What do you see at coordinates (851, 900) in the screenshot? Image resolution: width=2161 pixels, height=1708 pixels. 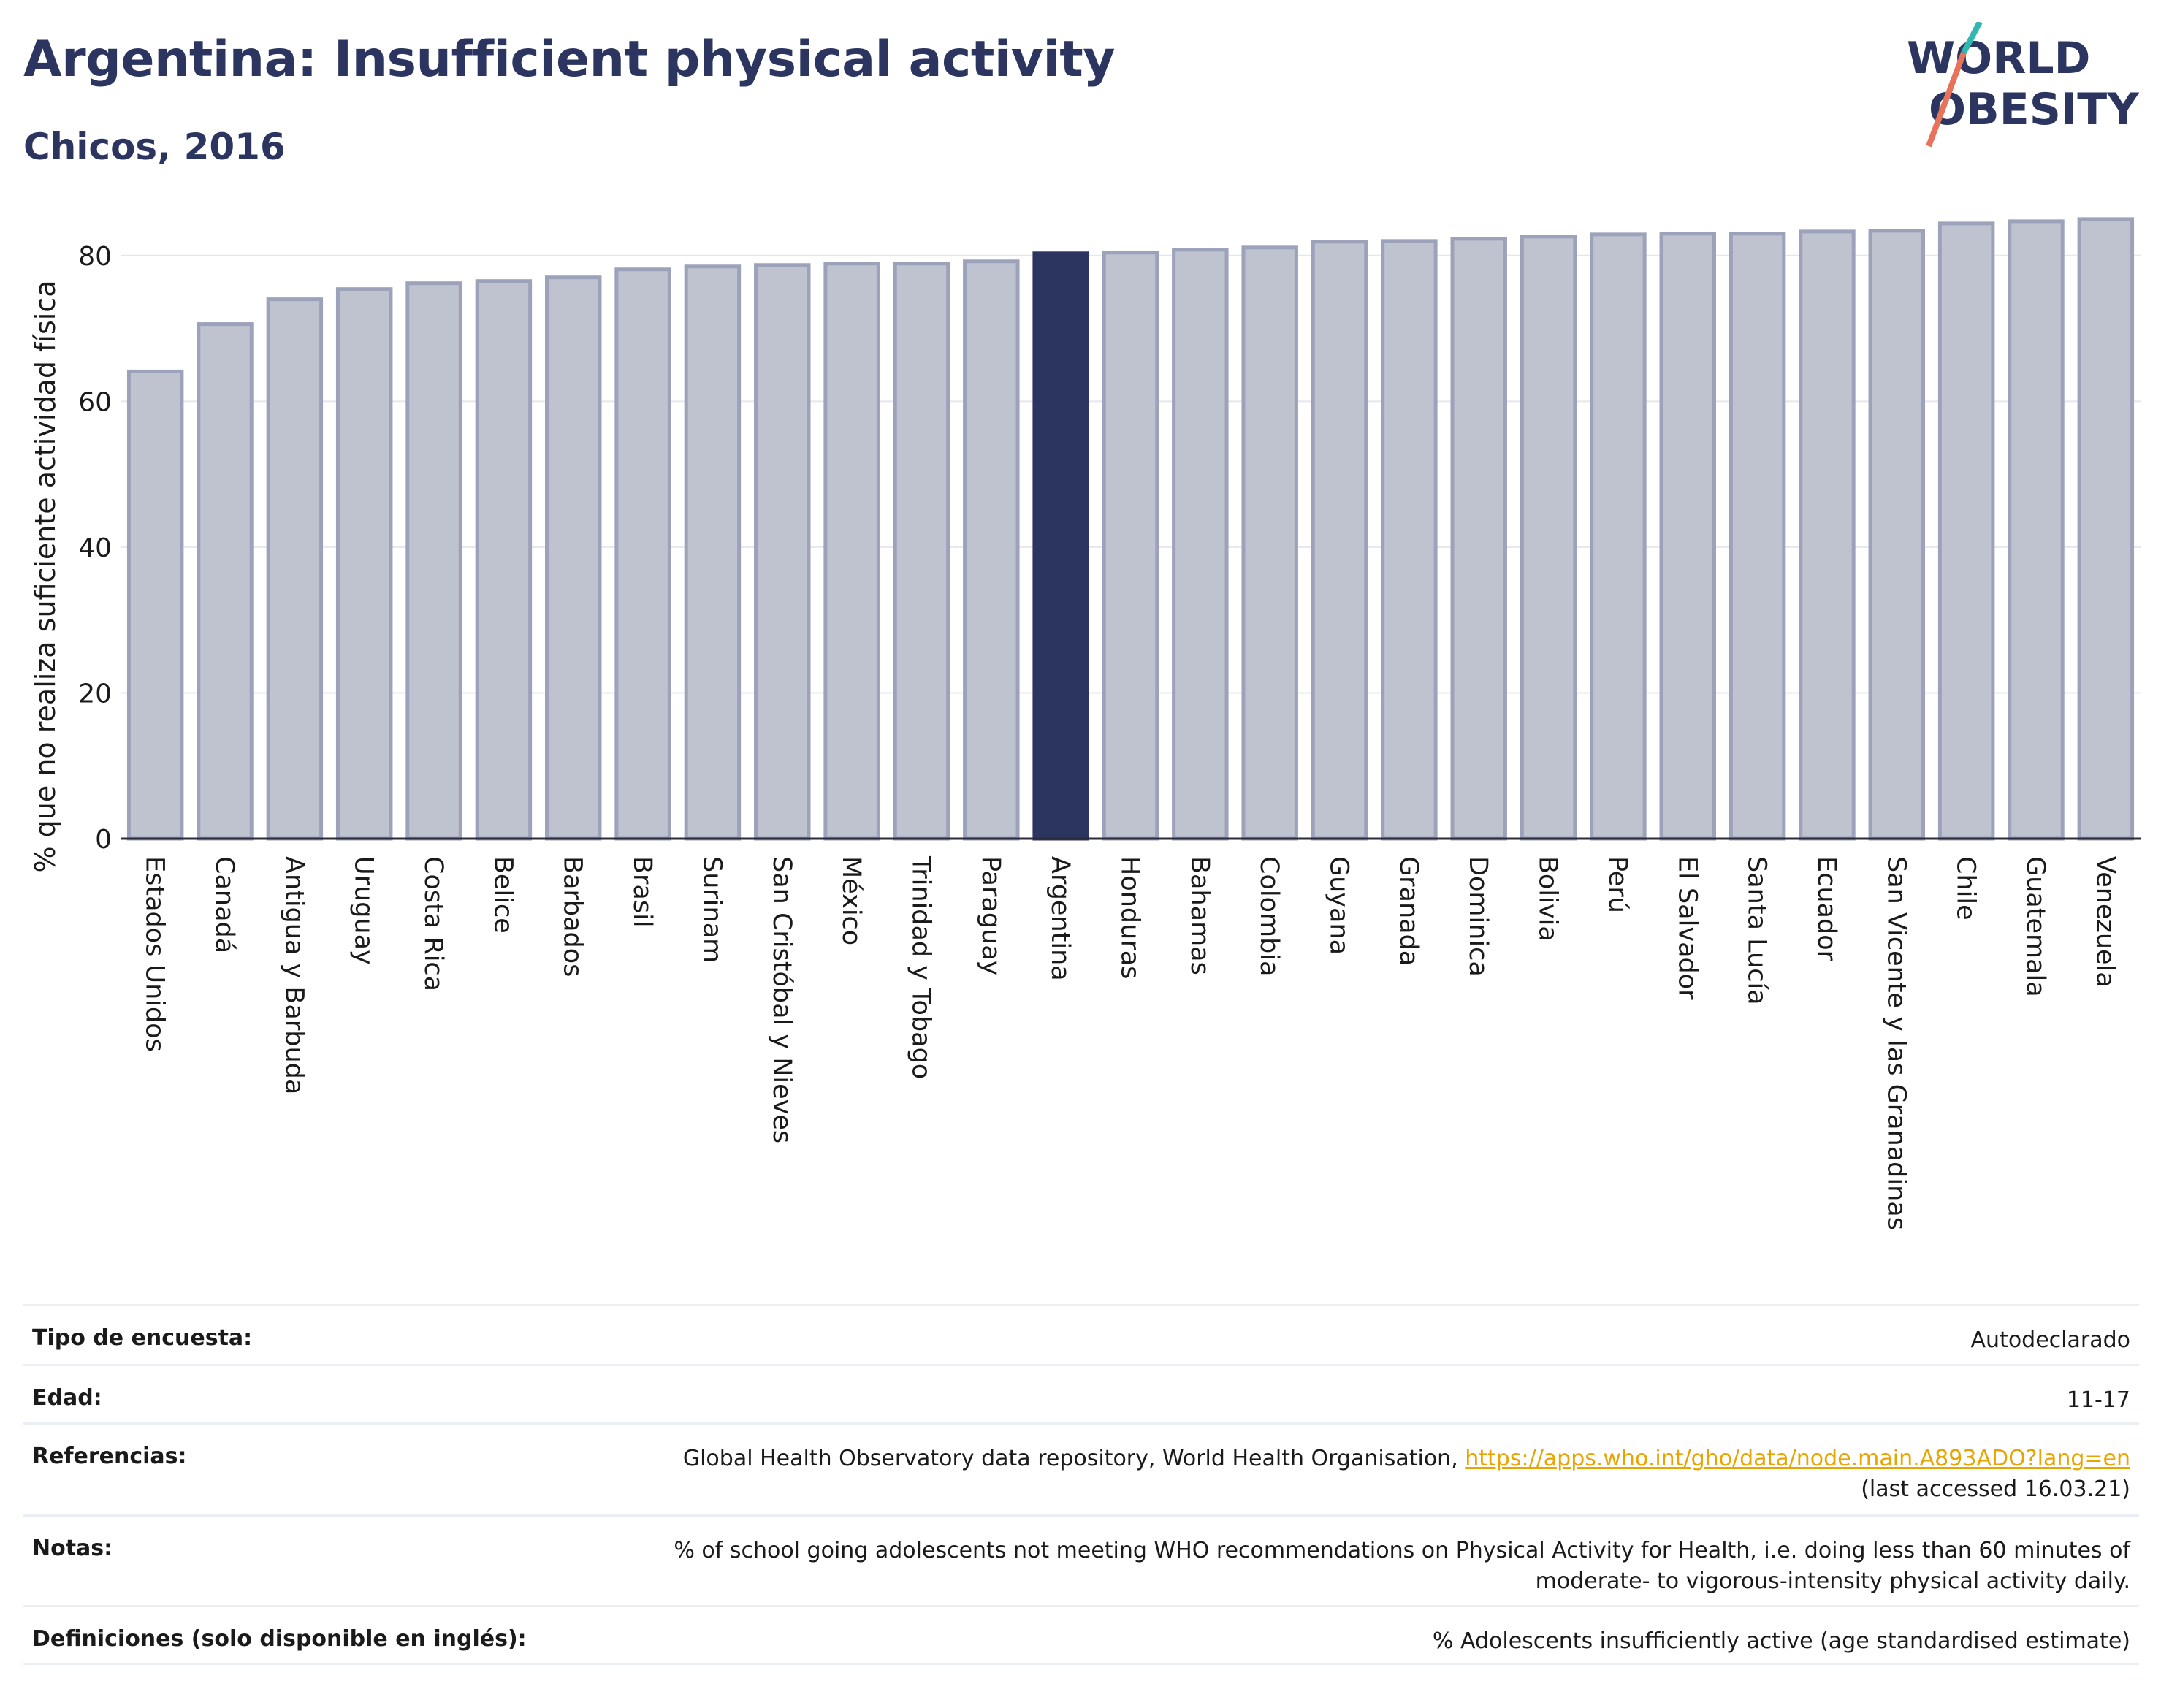 I see `x-tick-label: México` at bounding box center [851, 900].